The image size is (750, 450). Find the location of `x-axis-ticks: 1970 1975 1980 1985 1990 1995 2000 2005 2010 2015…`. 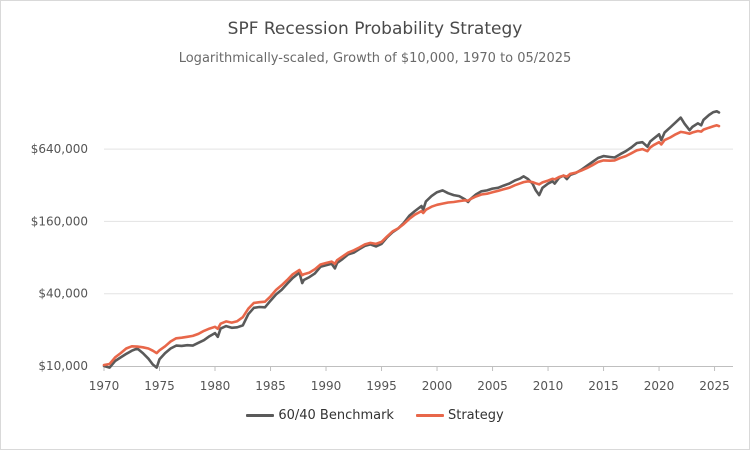

x-axis-ticks: 1970 1975 1980 1985 1990 1995 2000 2005 2010 2015… is located at coordinates (409, 379).